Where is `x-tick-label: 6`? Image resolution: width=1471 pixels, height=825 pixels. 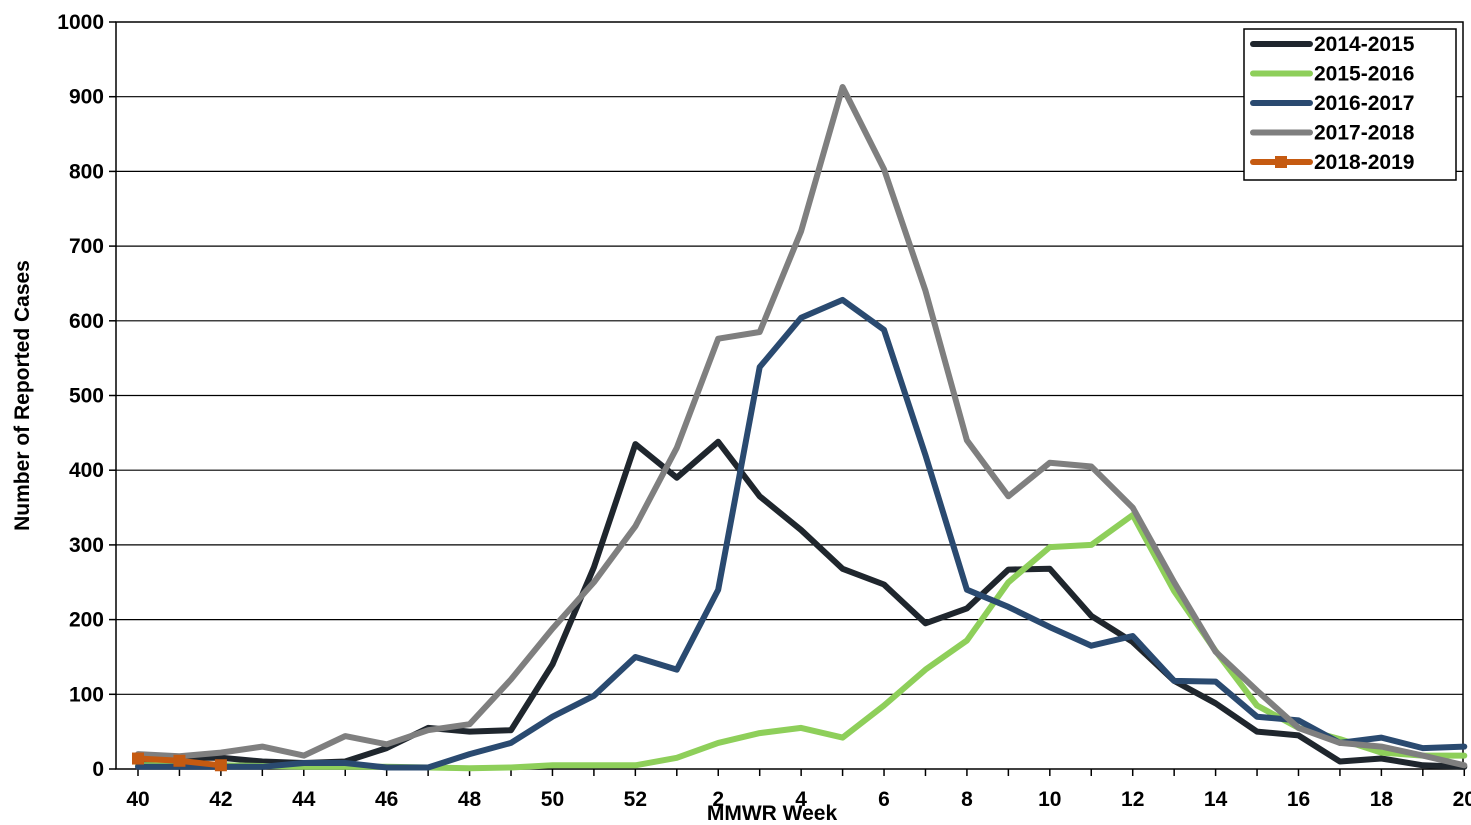
x-tick-label: 6 is located at coordinates (884, 799).